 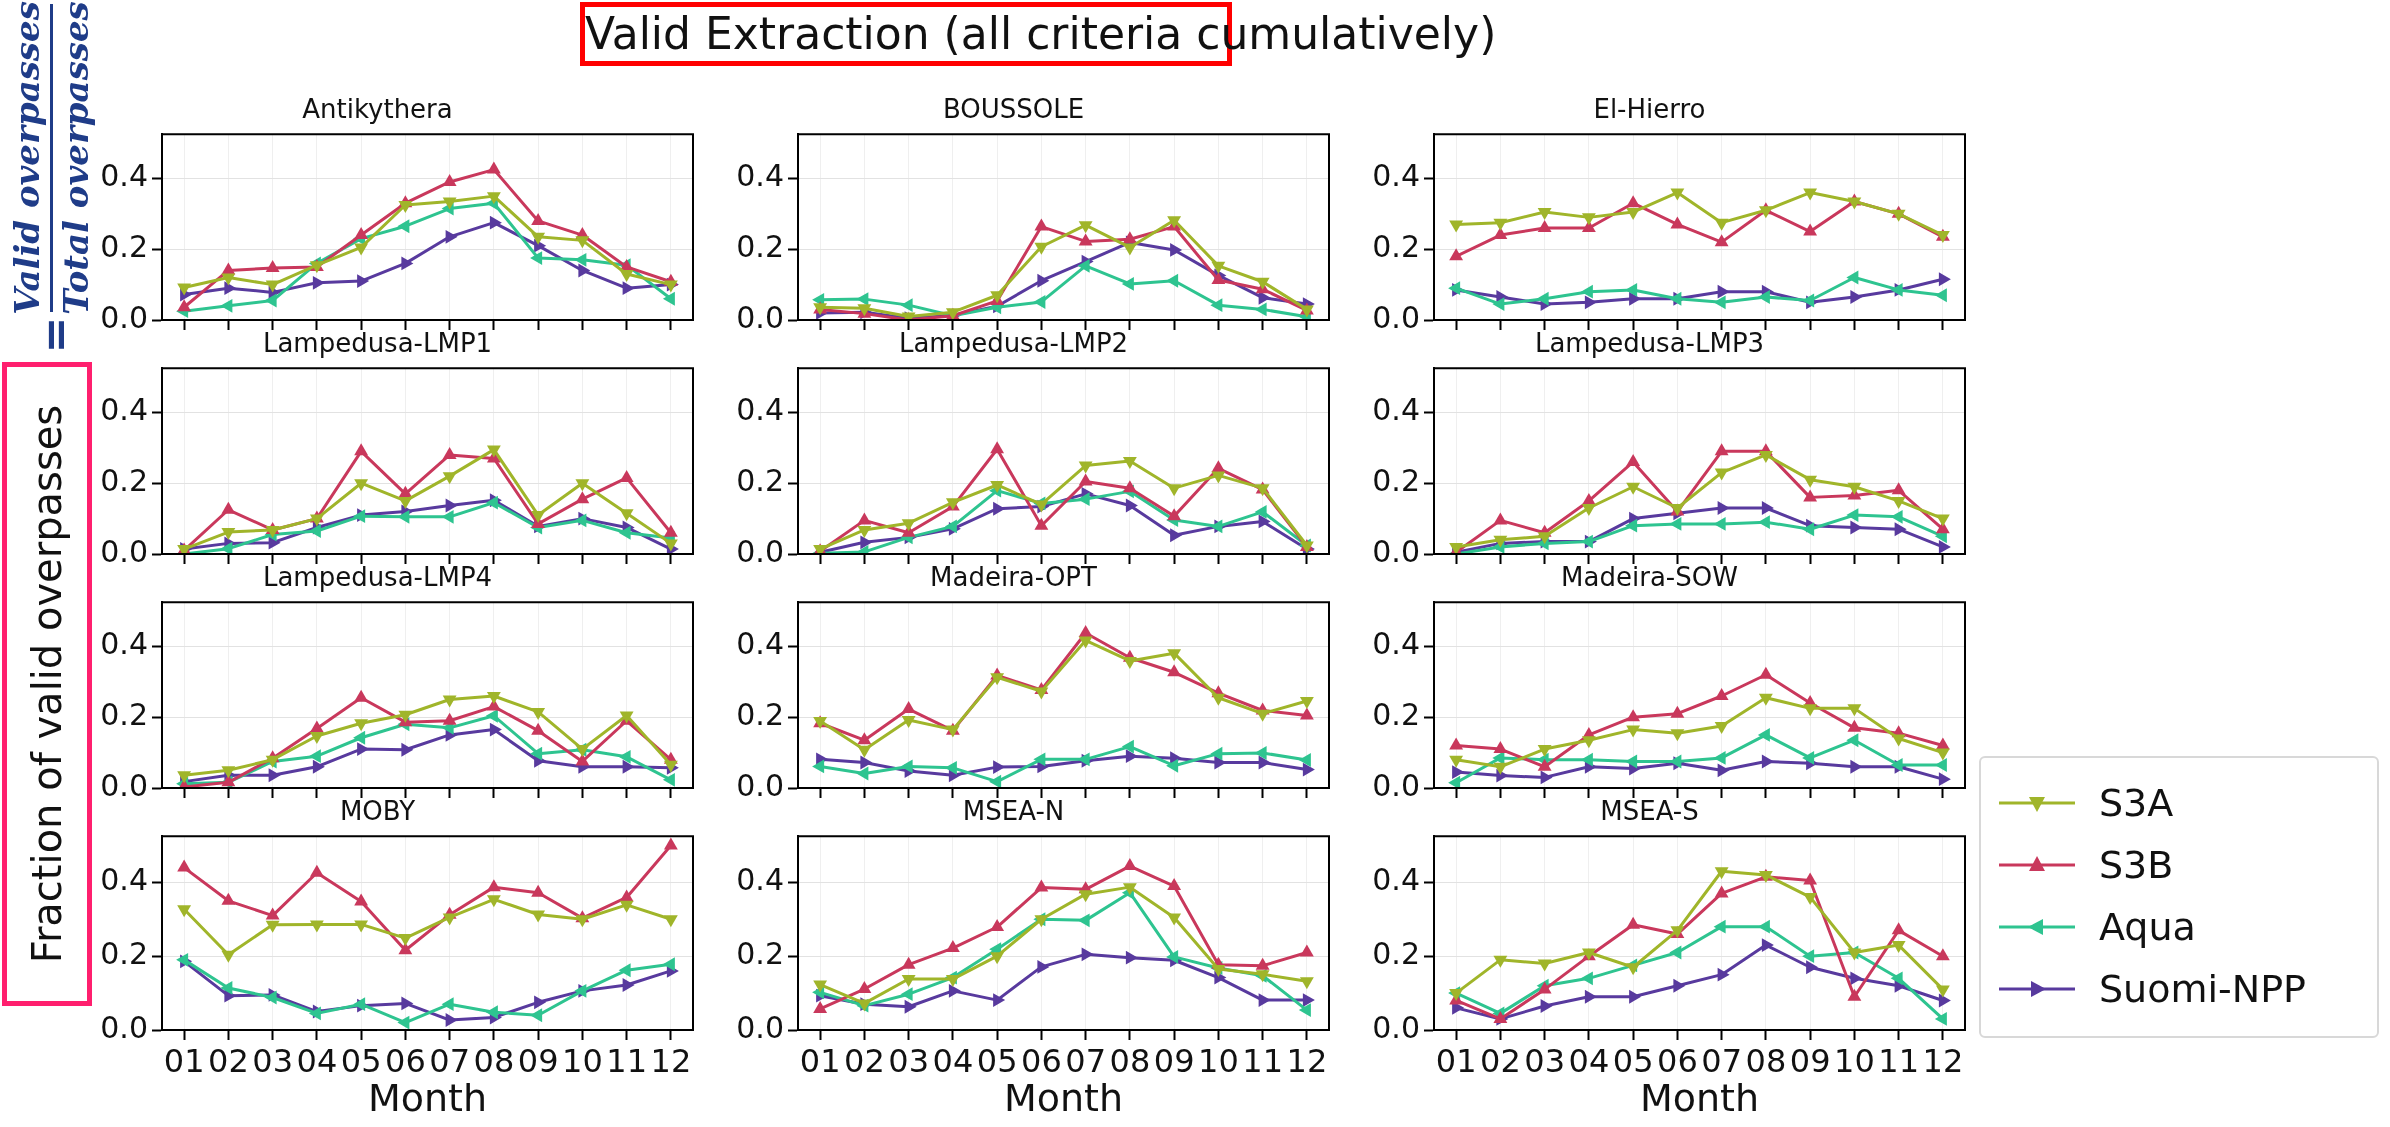 I want to click on chart-title: MSEA-N, so click(x=1013, y=811).